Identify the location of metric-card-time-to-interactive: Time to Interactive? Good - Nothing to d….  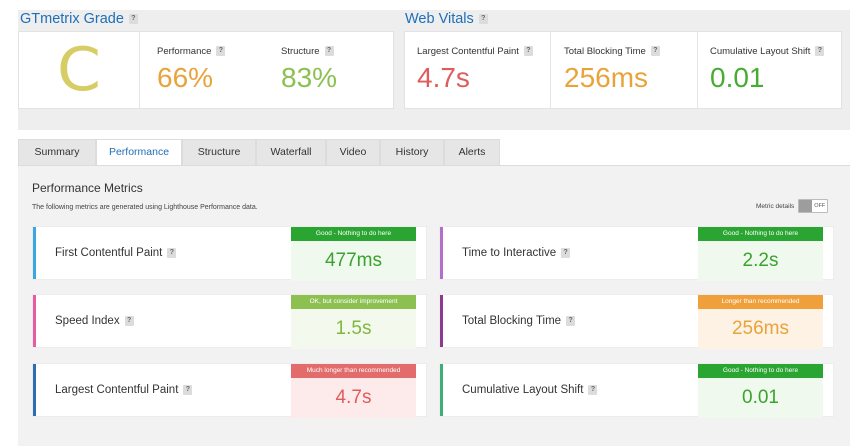
(636, 253).